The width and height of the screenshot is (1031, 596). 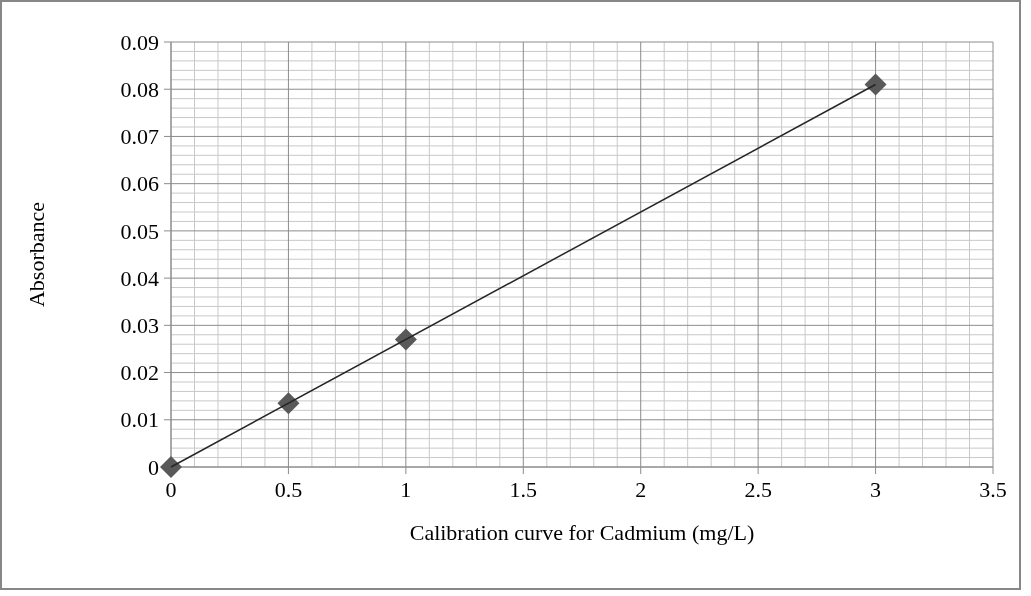 What do you see at coordinates (139, 184) in the screenshot?
I see `y-tick-label: 0.06` at bounding box center [139, 184].